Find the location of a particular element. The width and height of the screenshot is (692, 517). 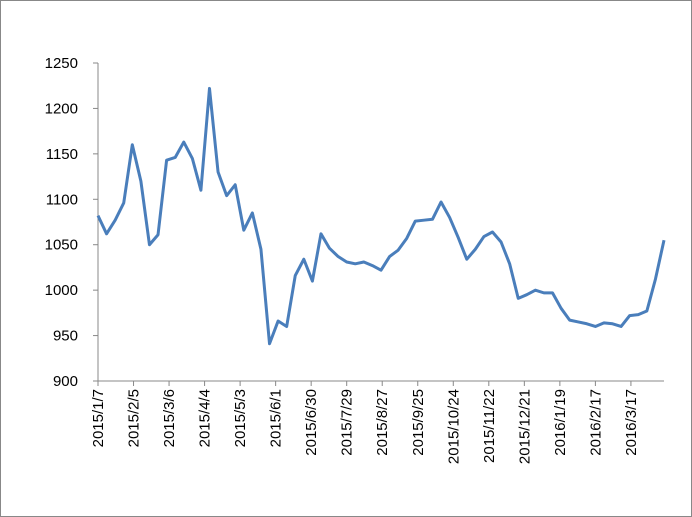

x-tick-label: 2015/8/27 is located at coordinates (382, 422).